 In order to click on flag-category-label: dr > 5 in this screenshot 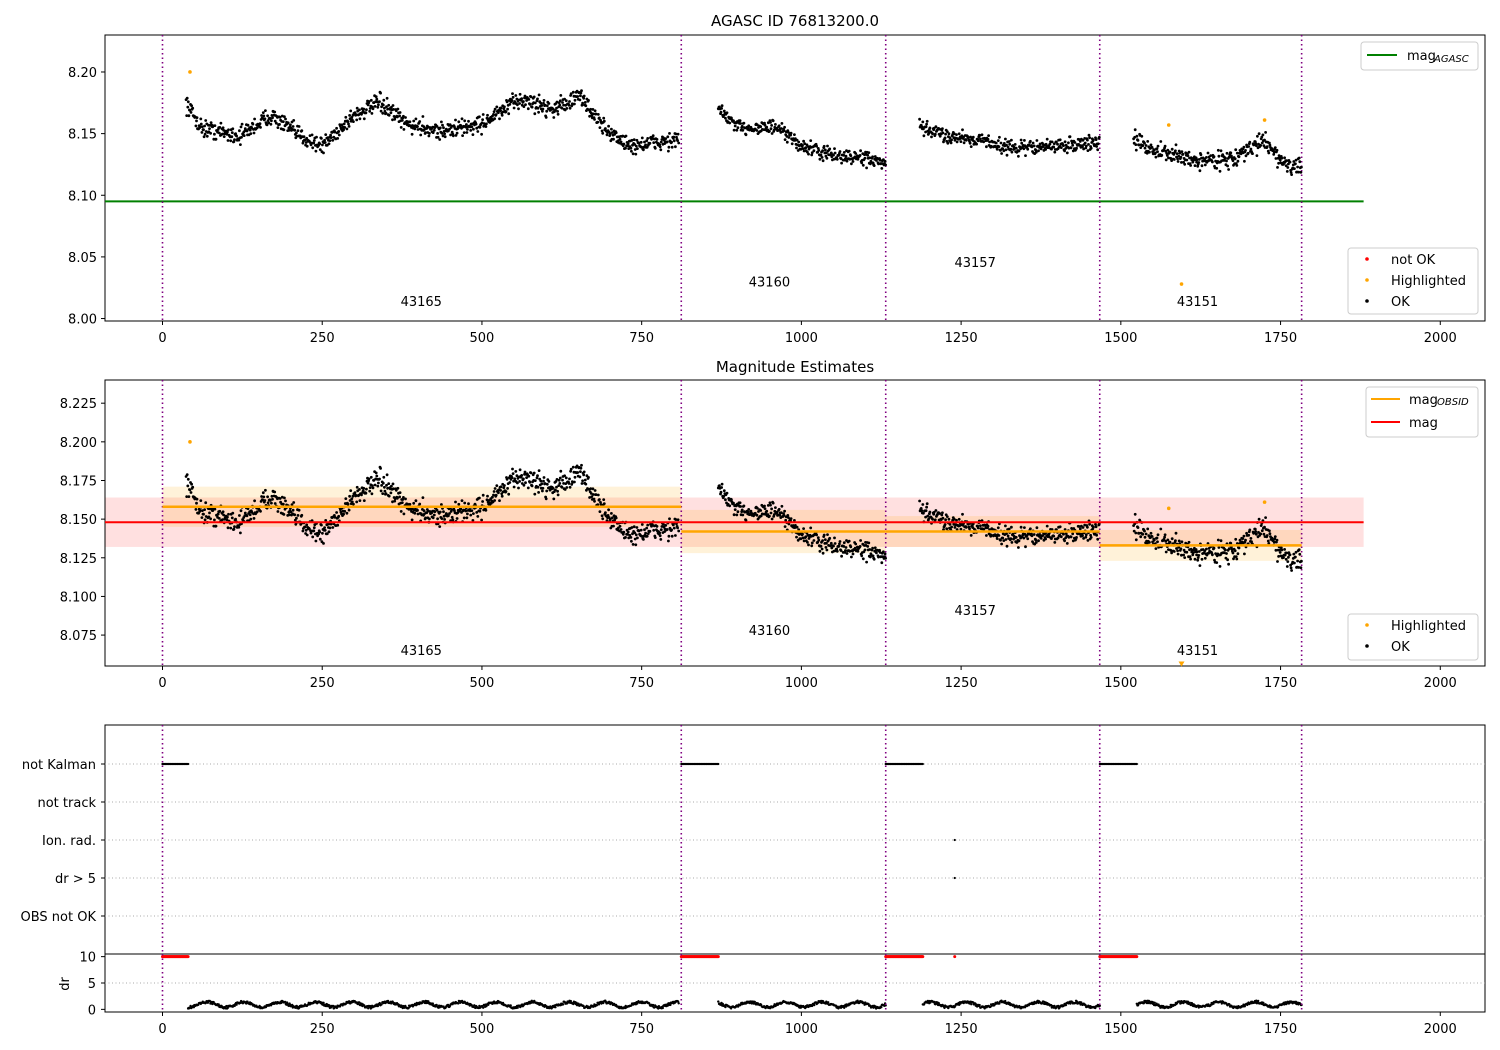, I will do `click(75, 879)`.